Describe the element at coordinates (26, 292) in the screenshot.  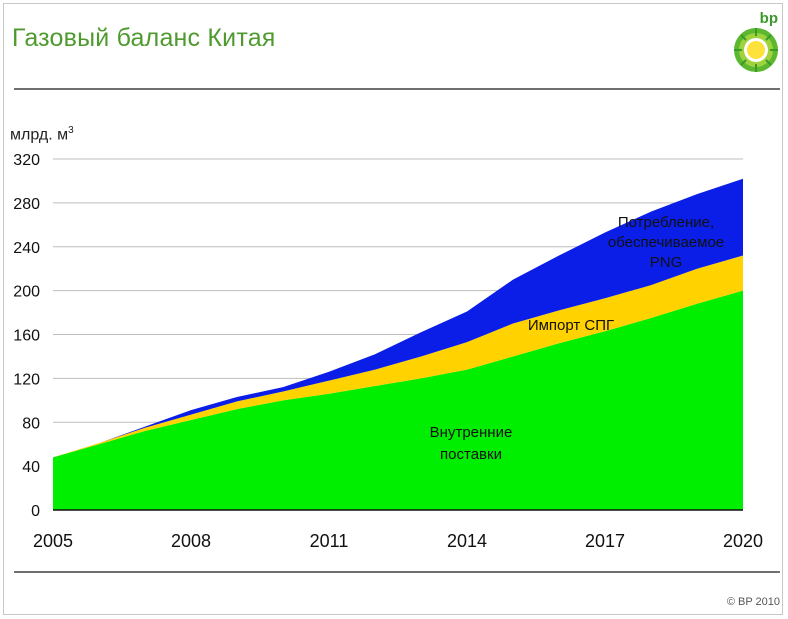
I see `y-tick-label-200: 200` at that location.